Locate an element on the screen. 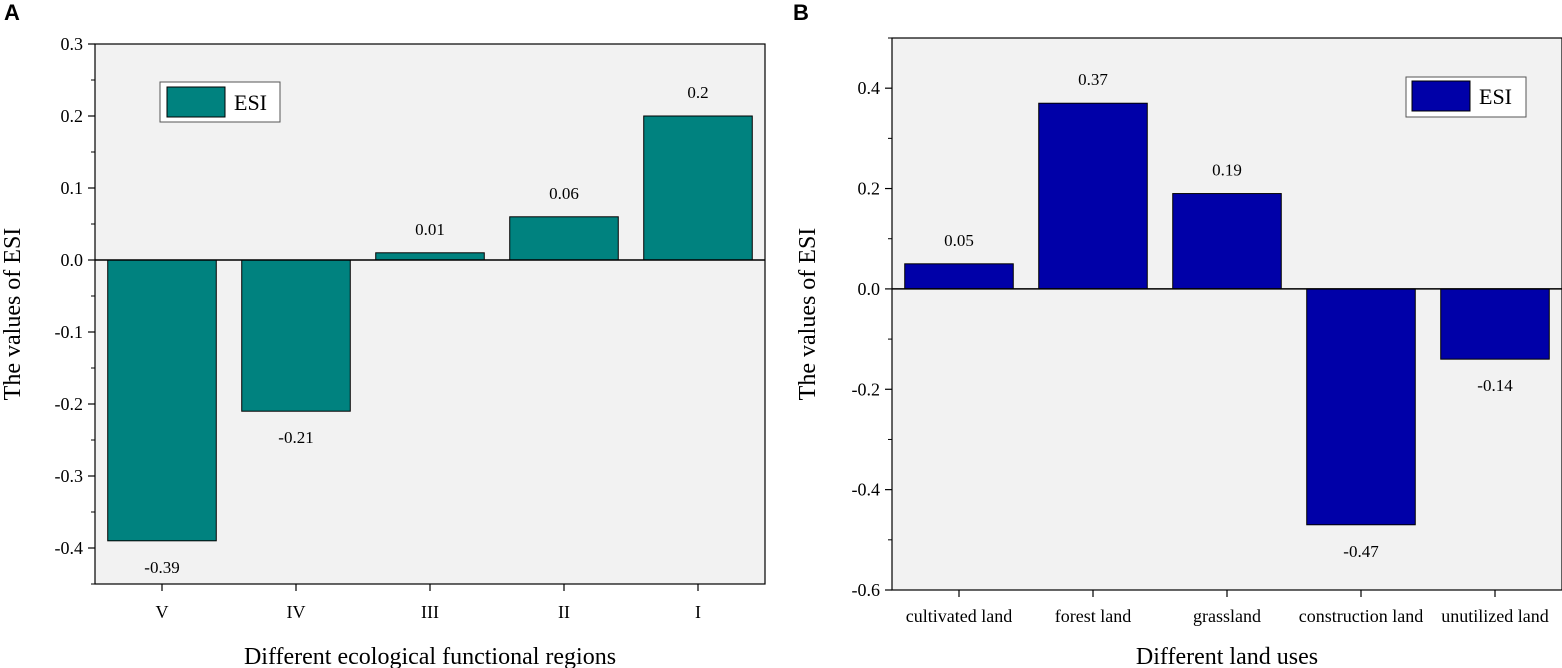  panel-a-x-tick-label: III is located at coordinates (430, 612).